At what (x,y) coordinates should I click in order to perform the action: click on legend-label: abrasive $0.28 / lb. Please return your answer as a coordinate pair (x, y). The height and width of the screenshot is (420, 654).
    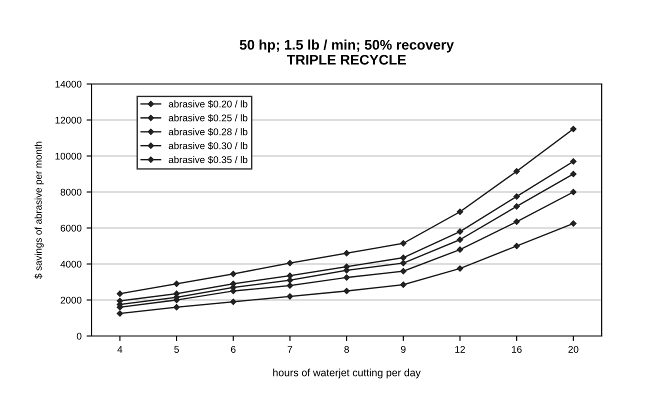
    Looking at the image, I should click on (208, 132).